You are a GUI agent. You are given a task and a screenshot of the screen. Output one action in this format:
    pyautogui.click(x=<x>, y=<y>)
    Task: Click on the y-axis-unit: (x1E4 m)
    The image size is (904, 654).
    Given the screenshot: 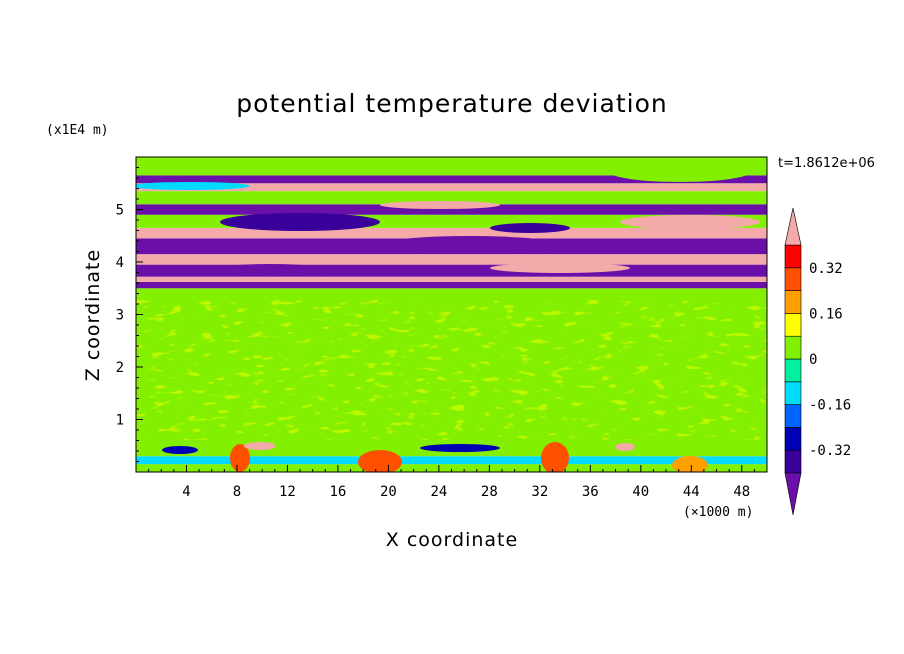 What is the action you would take?
    pyautogui.click(x=77, y=130)
    